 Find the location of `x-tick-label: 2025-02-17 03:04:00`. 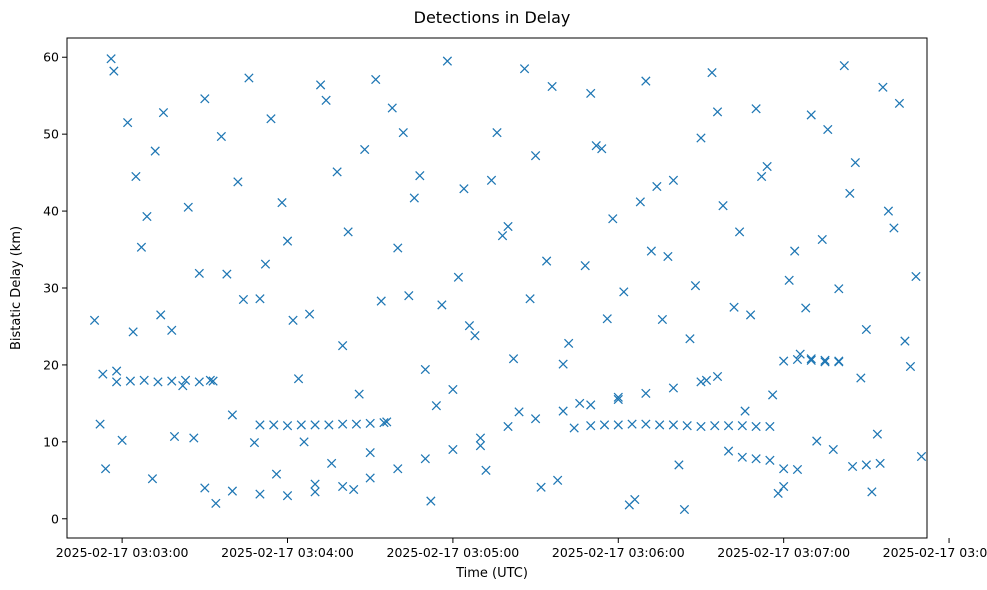

x-tick-label: 2025-02-17 03:04:00 is located at coordinates (287, 552).